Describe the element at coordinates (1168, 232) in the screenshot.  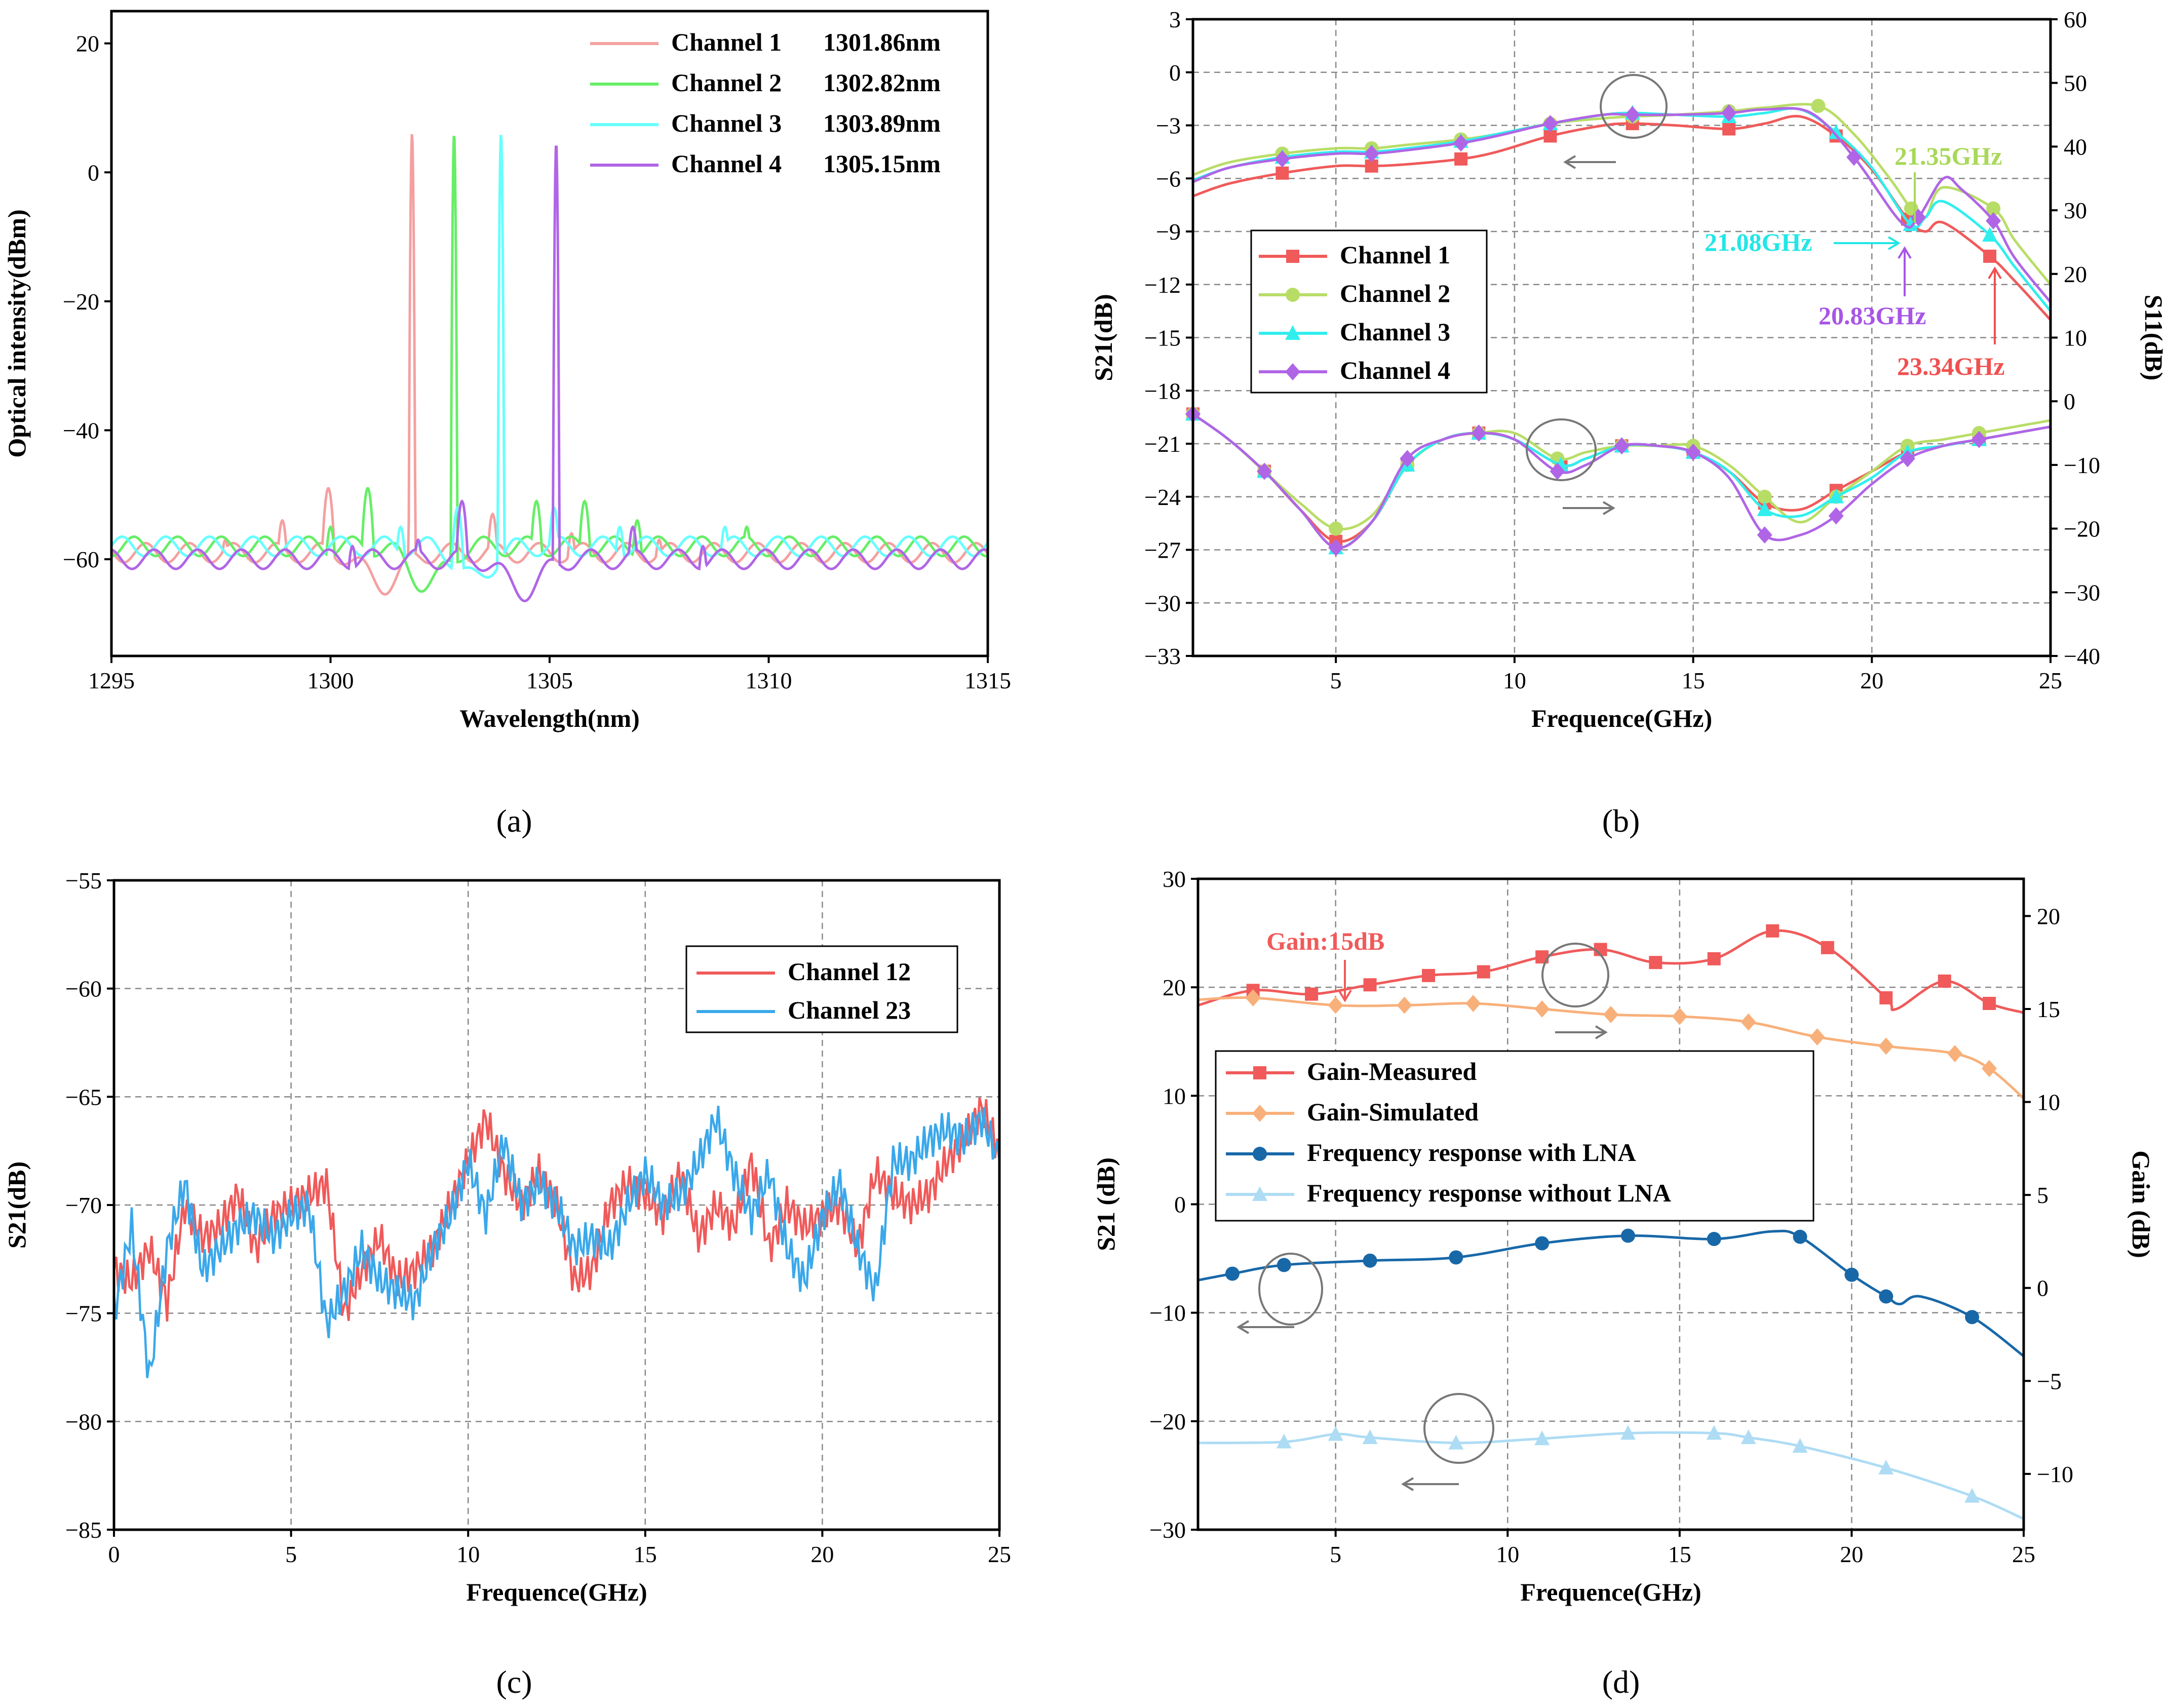
I see `y-tick-label: −9` at that location.